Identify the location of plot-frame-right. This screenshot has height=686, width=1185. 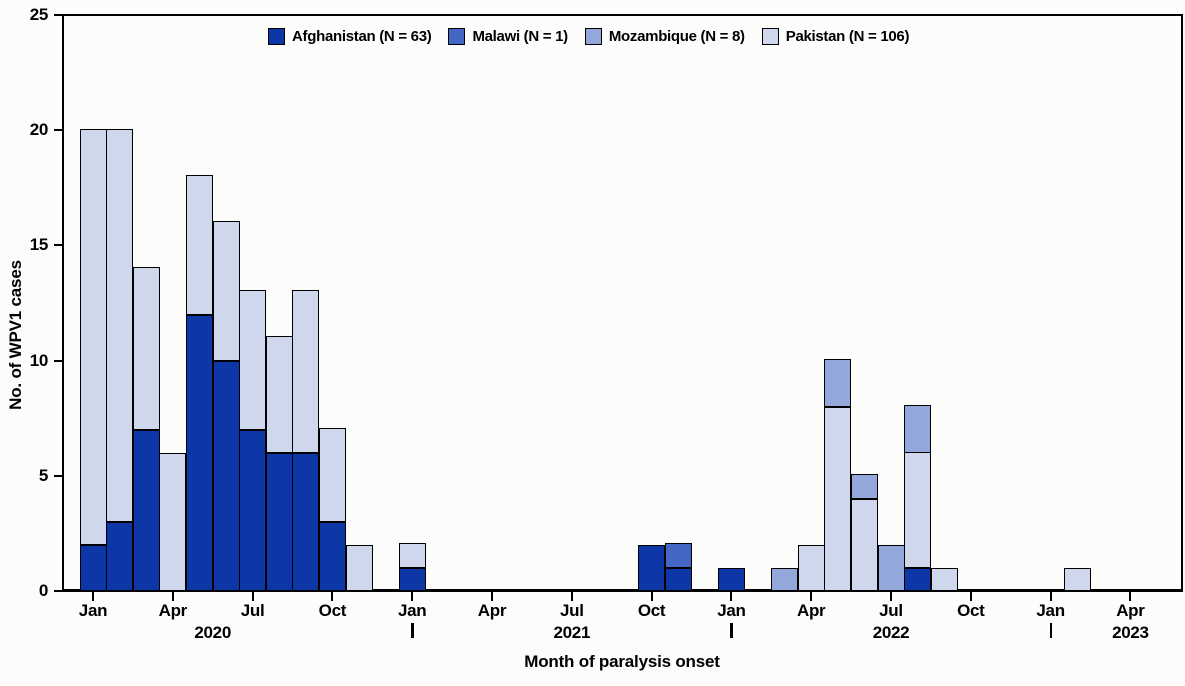
(1182, 303).